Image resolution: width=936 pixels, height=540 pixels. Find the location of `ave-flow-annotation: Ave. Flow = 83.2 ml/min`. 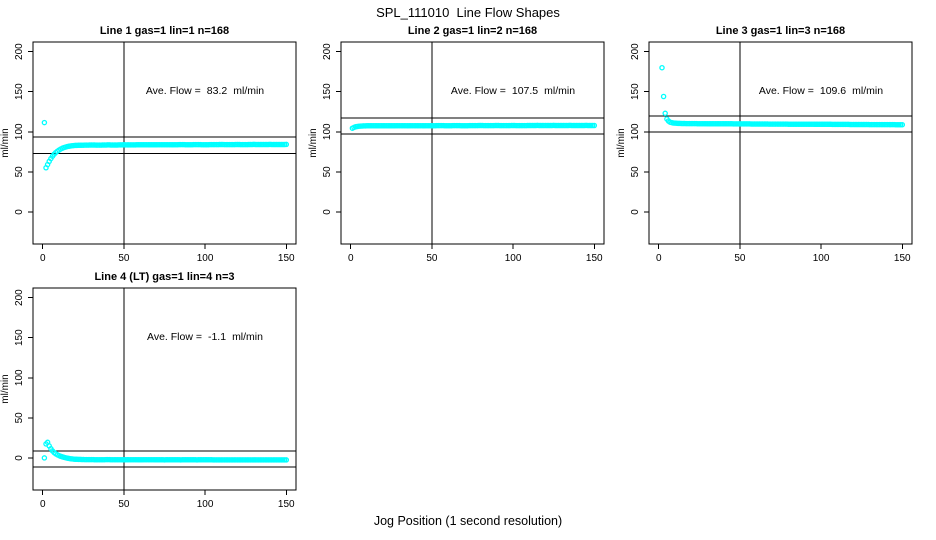

ave-flow-annotation: Ave. Flow = 83.2 ml/min is located at coordinates (205, 91).